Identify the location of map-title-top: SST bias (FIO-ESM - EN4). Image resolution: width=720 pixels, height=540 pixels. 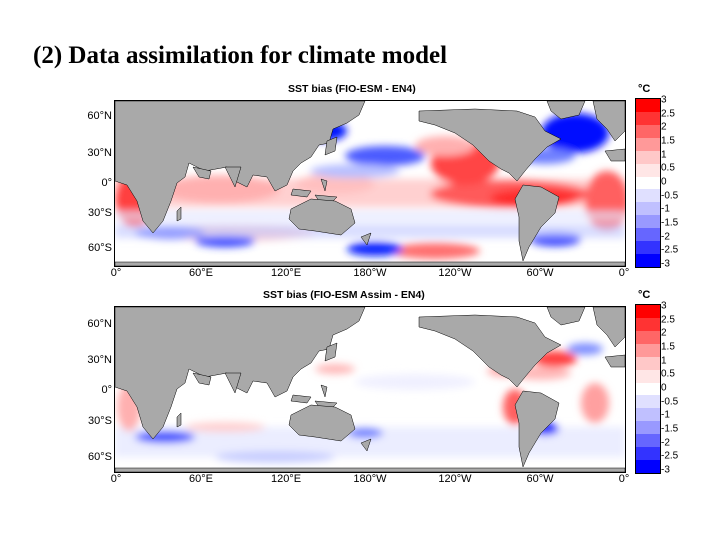
(352, 89).